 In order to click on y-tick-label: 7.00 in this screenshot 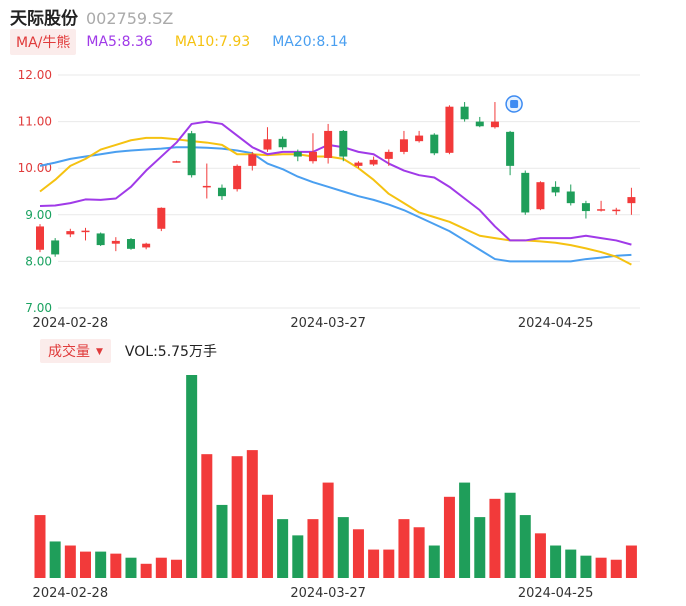, I will do `click(38, 308)`.